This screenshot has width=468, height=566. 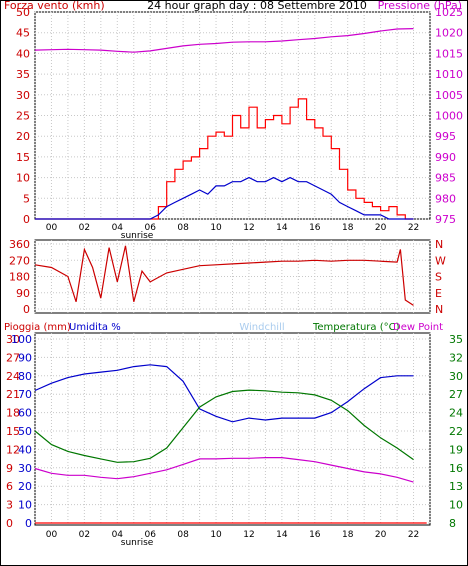 I want to click on y-tick-label: 20, so click(x=23, y=136).